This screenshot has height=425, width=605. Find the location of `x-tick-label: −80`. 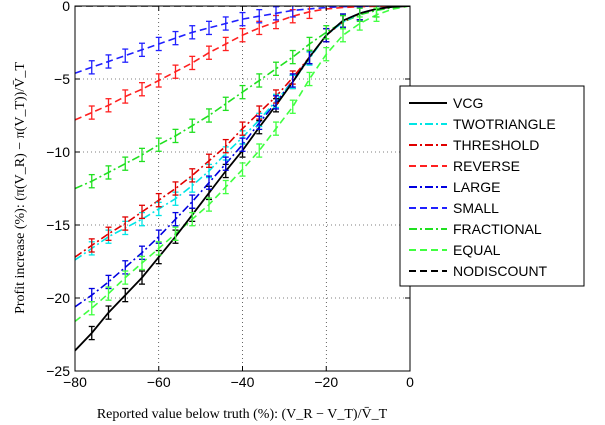

x-tick-label: −80 is located at coordinates (75, 382).